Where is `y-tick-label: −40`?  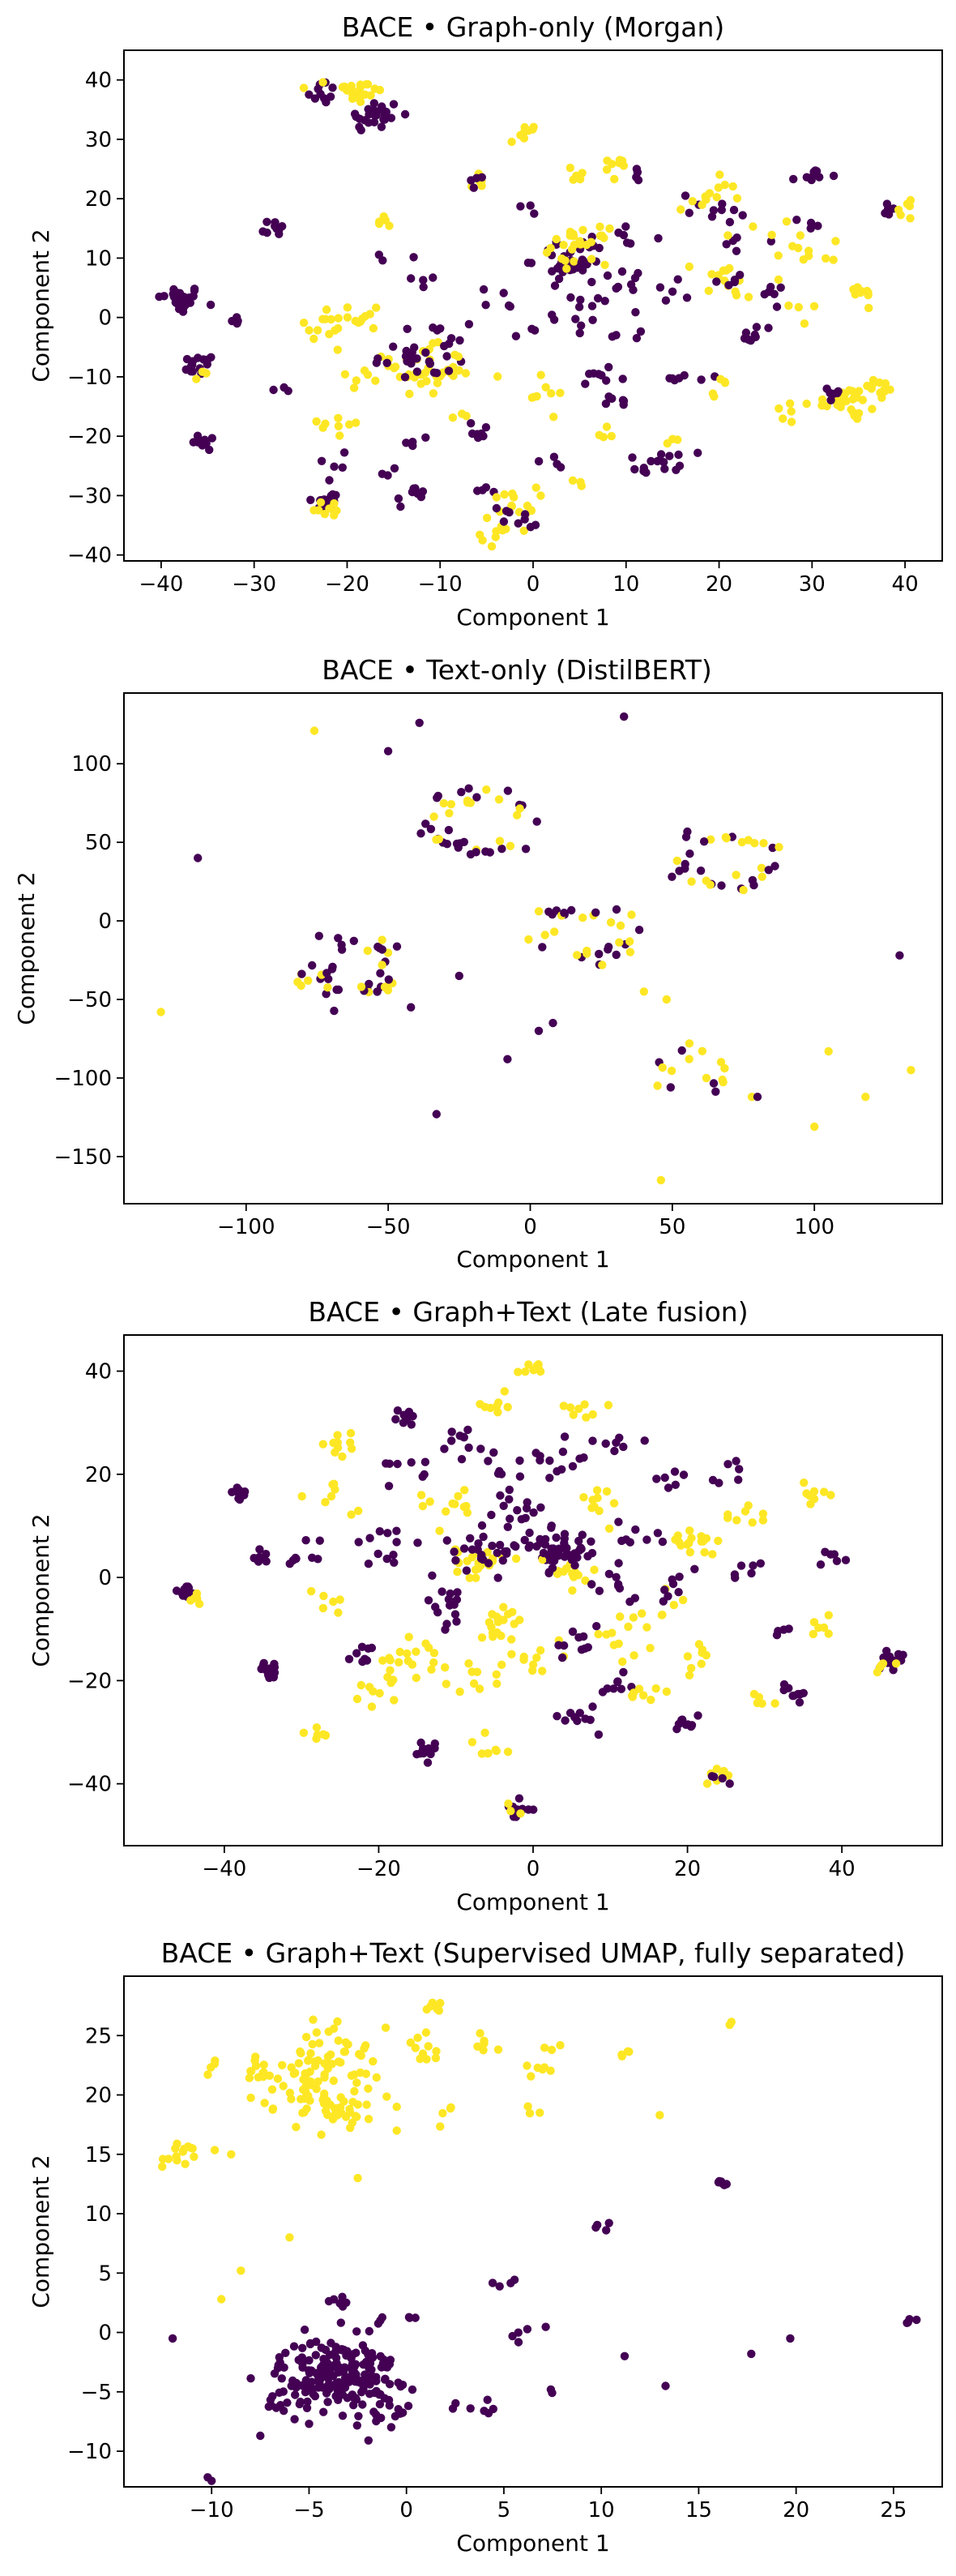 y-tick-label: −40 is located at coordinates (89, 556).